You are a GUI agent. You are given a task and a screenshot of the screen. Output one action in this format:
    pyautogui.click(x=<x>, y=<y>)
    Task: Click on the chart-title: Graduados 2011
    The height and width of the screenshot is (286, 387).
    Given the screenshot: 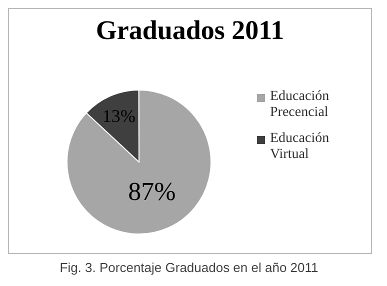 What is the action you would take?
    pyautogui.click(x=190, y=30)
    